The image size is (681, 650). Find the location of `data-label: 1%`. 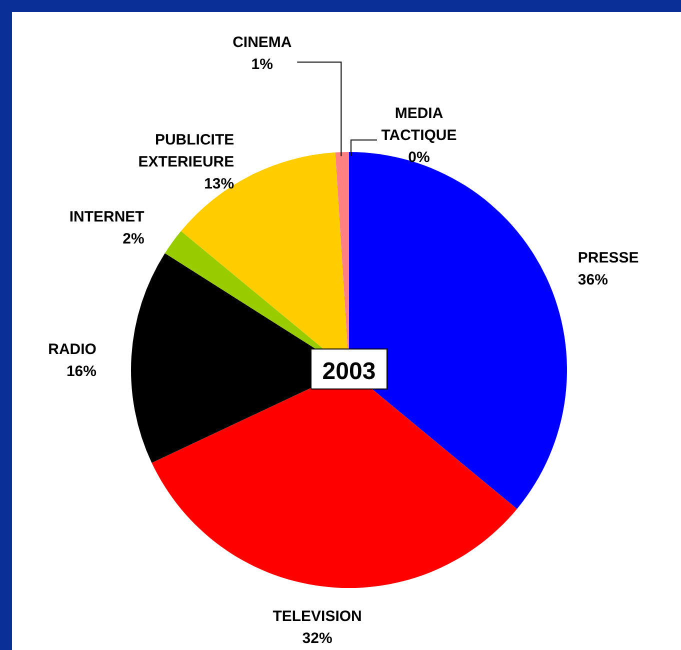

data-label: 1% is located at coordinates (262, 65).